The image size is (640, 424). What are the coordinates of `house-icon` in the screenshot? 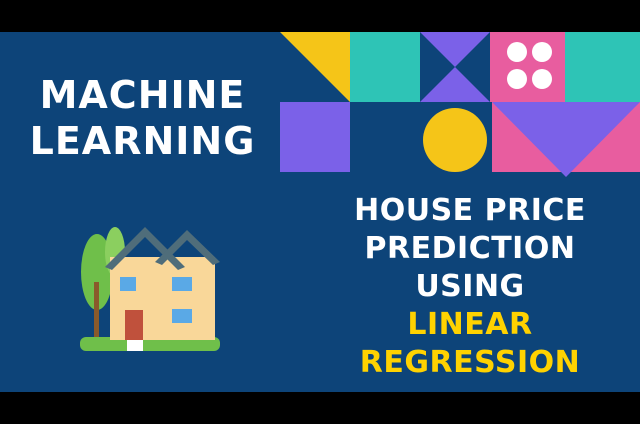 It's located at (150, 289).